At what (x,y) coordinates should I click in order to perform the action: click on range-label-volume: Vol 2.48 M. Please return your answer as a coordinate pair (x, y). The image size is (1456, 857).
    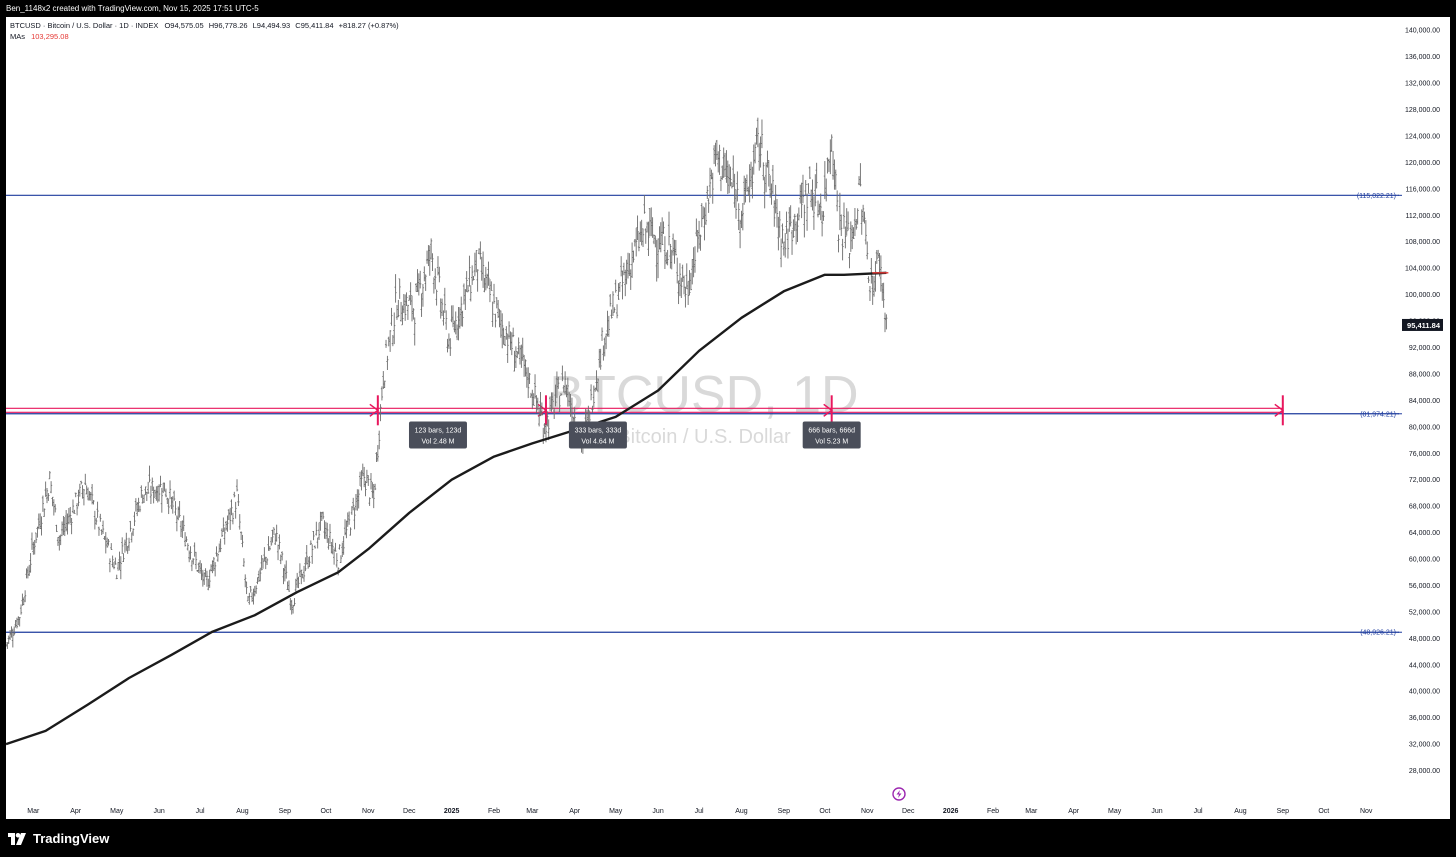
    Looking at the image, I should click on (437, 441).